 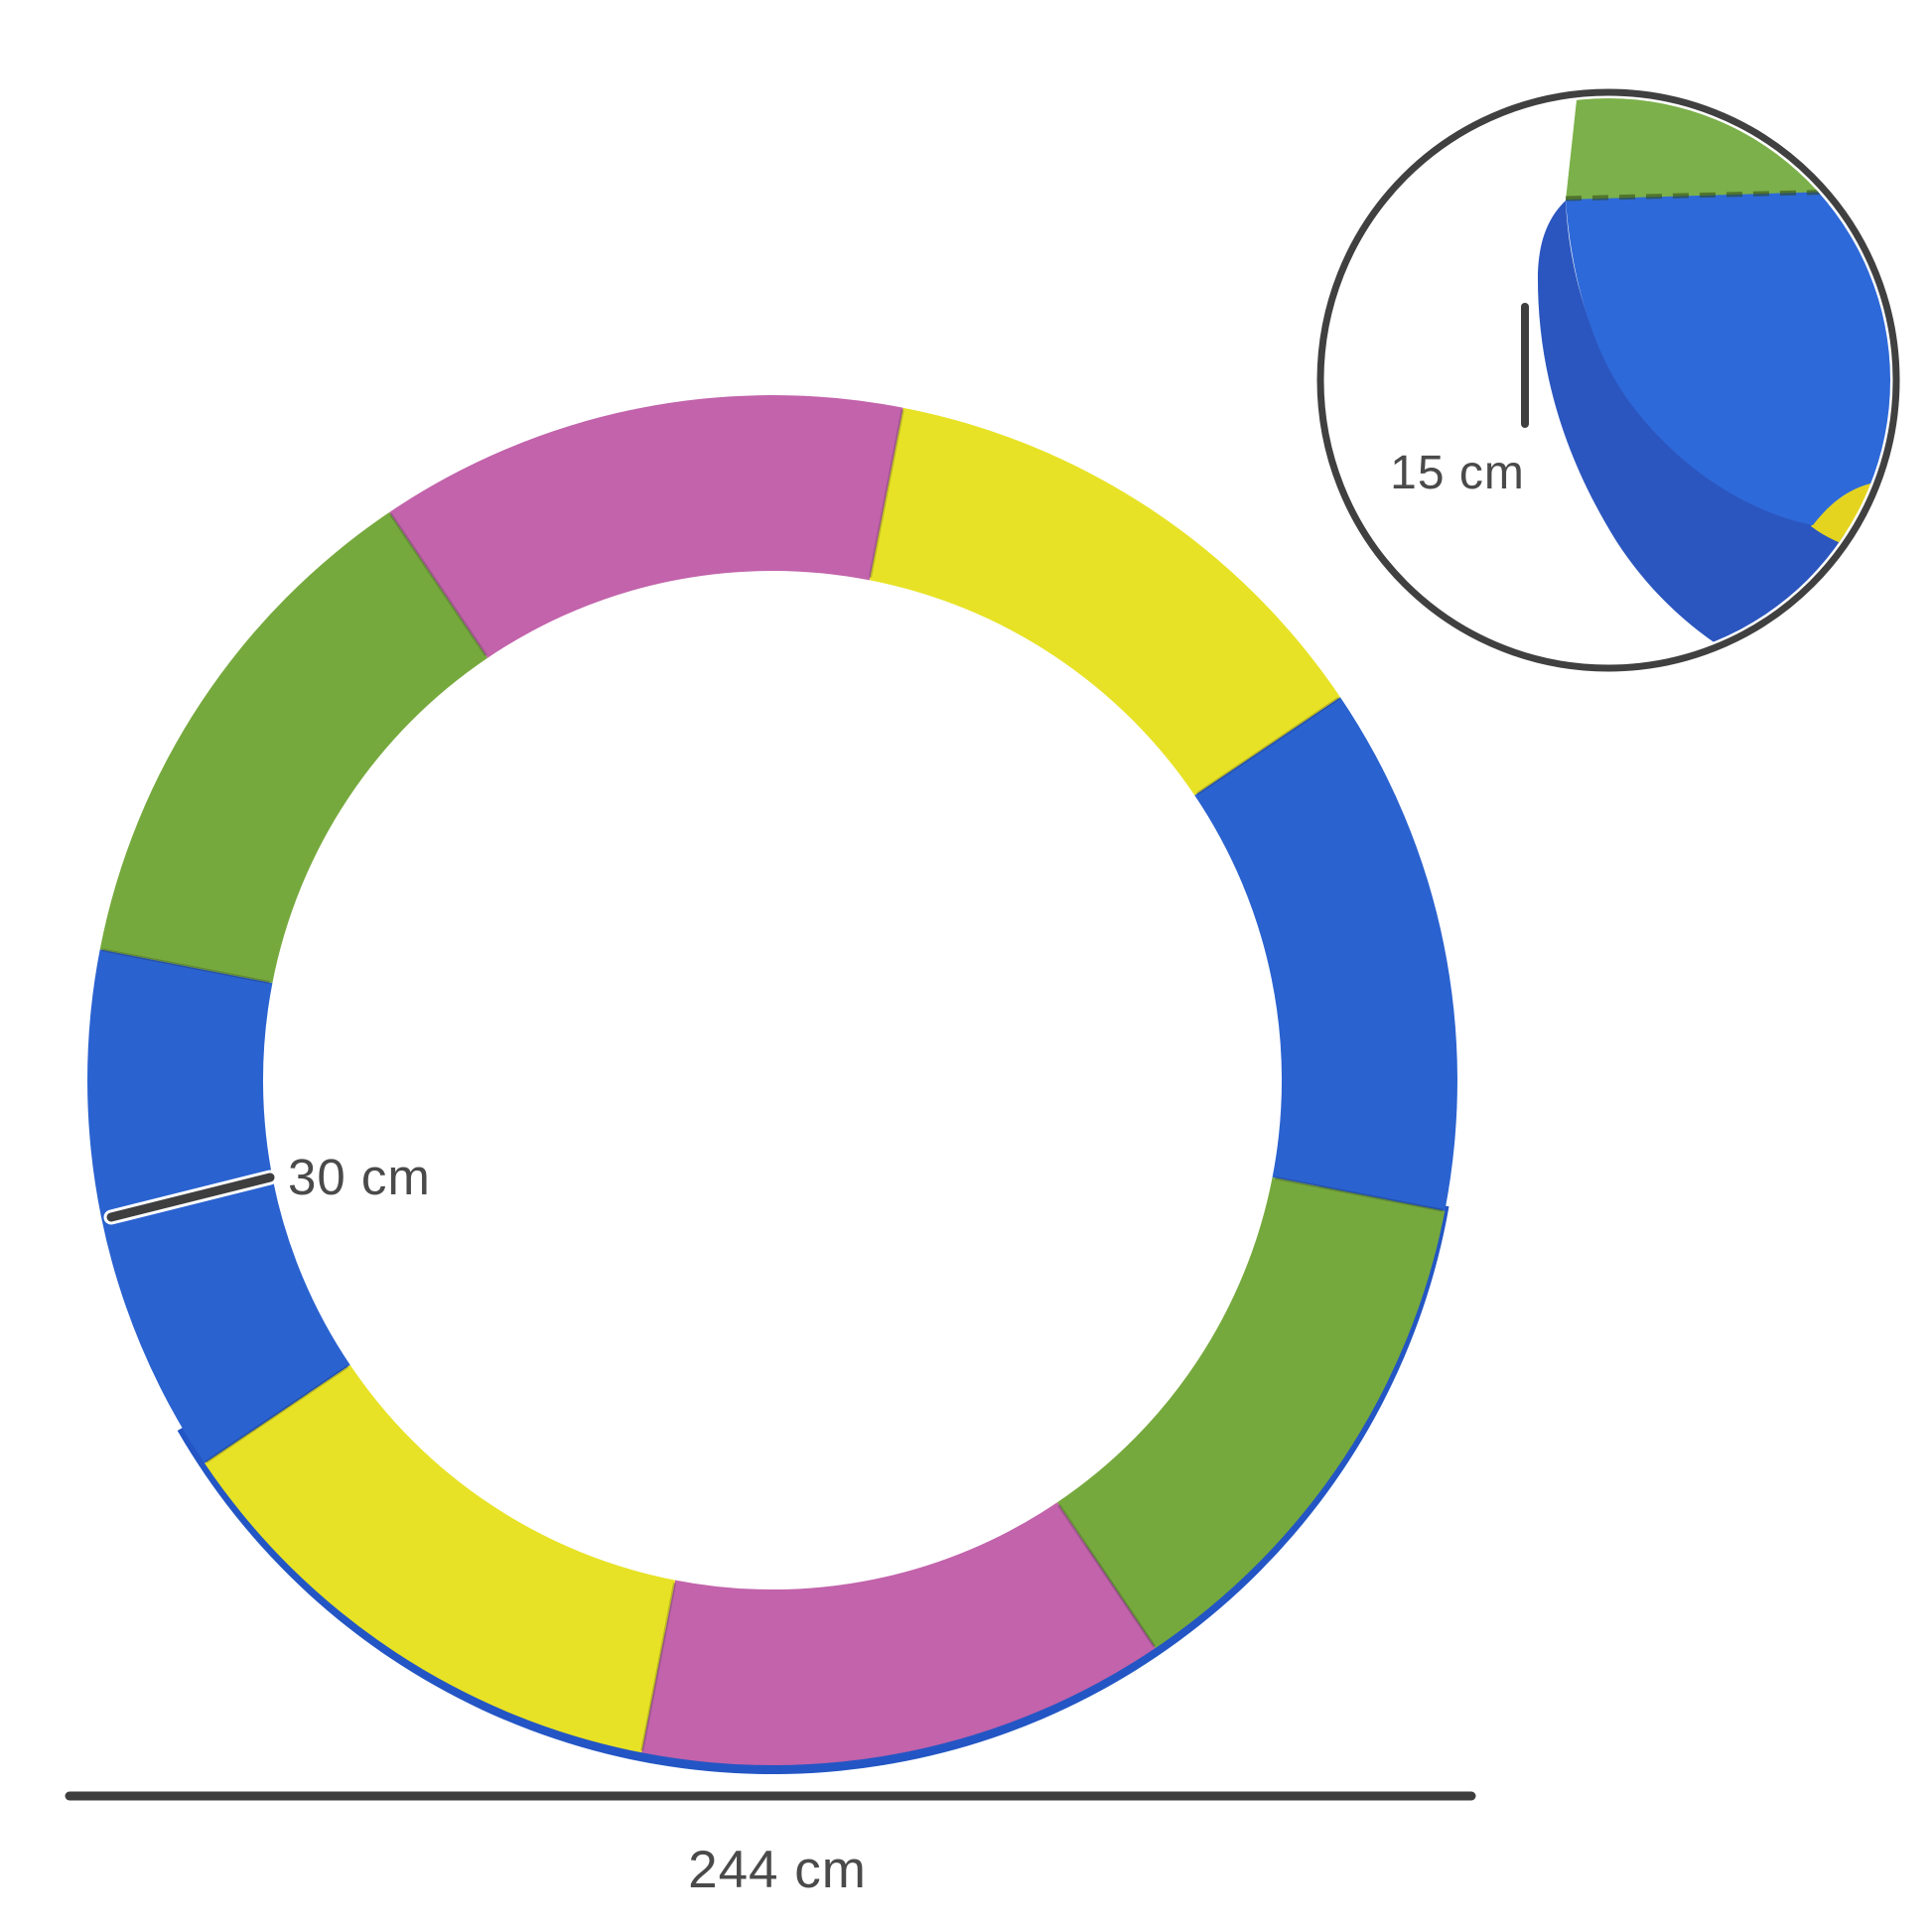 What do you see at coordinates (1713, 150) in the screenshot?
I see `inset-green-segment` at bounding box center [1713, 150].